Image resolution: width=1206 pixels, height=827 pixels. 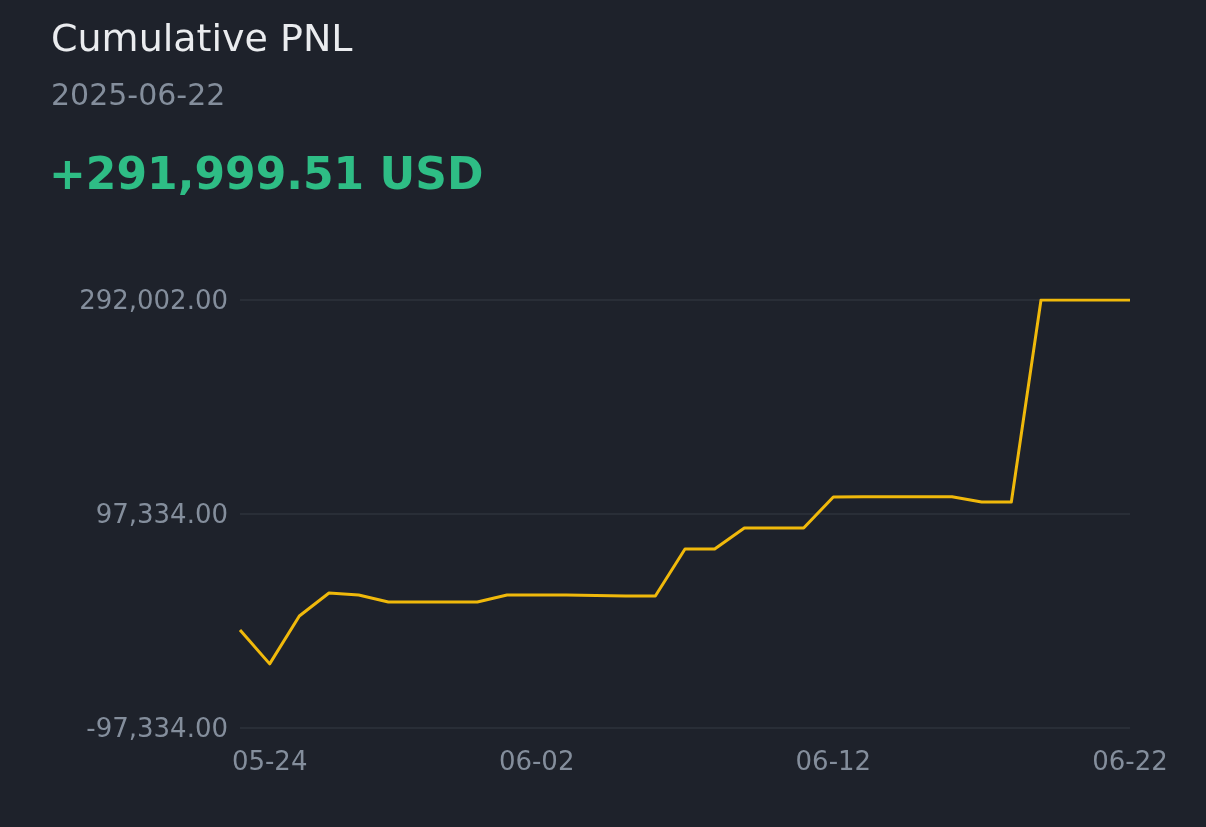 What do you see at coordinates (1130, 761) in the screenshot?
I see `x-tick-label: 06-22` at bounding box center [1130, 761].